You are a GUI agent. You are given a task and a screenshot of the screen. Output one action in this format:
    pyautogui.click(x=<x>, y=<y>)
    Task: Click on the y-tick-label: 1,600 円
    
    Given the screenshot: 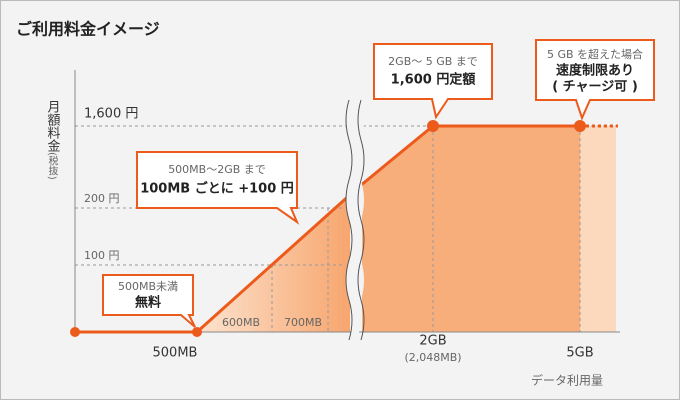 What is the action you would take?
    pyautogui.click(x=111, y=114)
    